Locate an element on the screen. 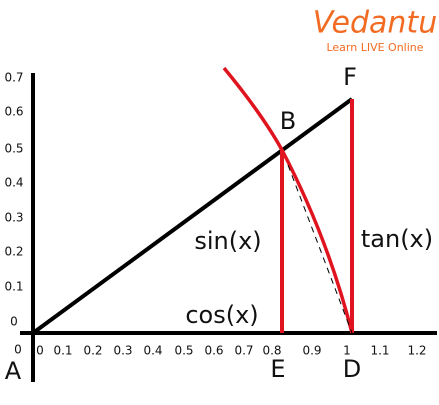  function-label: sin(x) is located at coordinates (227, 241).